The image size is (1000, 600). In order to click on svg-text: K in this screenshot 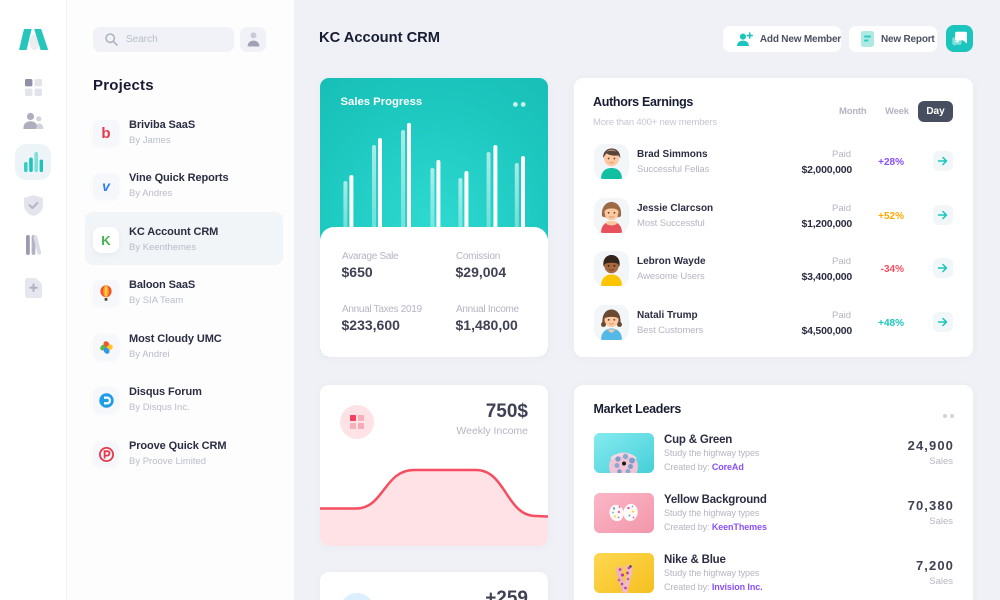, I will do `click(106, 240)`.